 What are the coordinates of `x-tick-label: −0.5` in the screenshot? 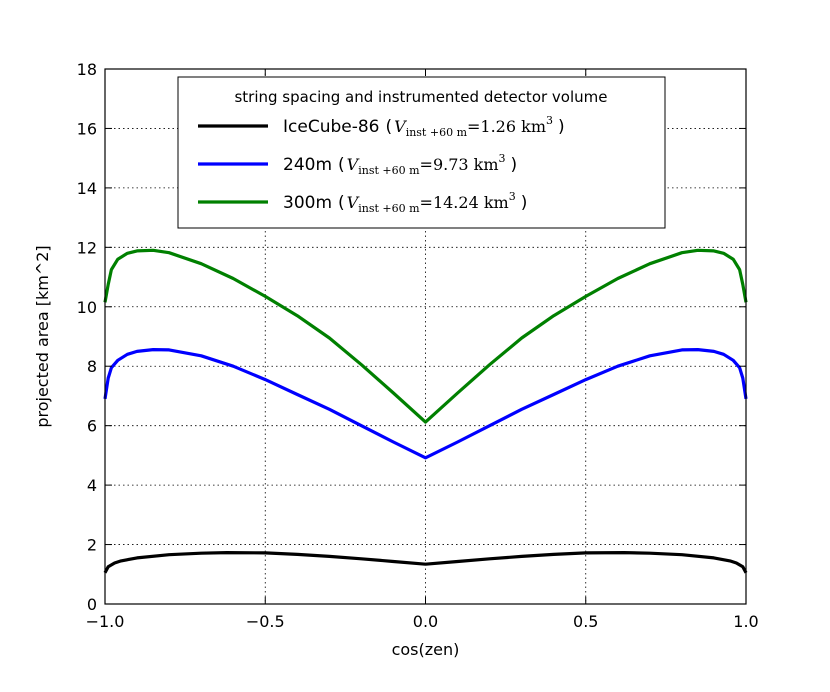 It's located at (265, 621).